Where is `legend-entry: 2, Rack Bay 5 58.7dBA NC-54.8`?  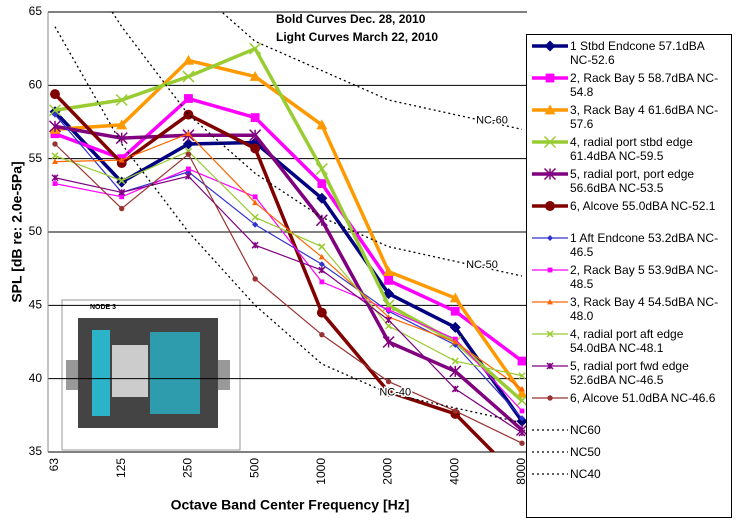 legend-entry: 2, Rack Bay 5 58.7dBA NC-54.8 is located at coordinates (629, 87).